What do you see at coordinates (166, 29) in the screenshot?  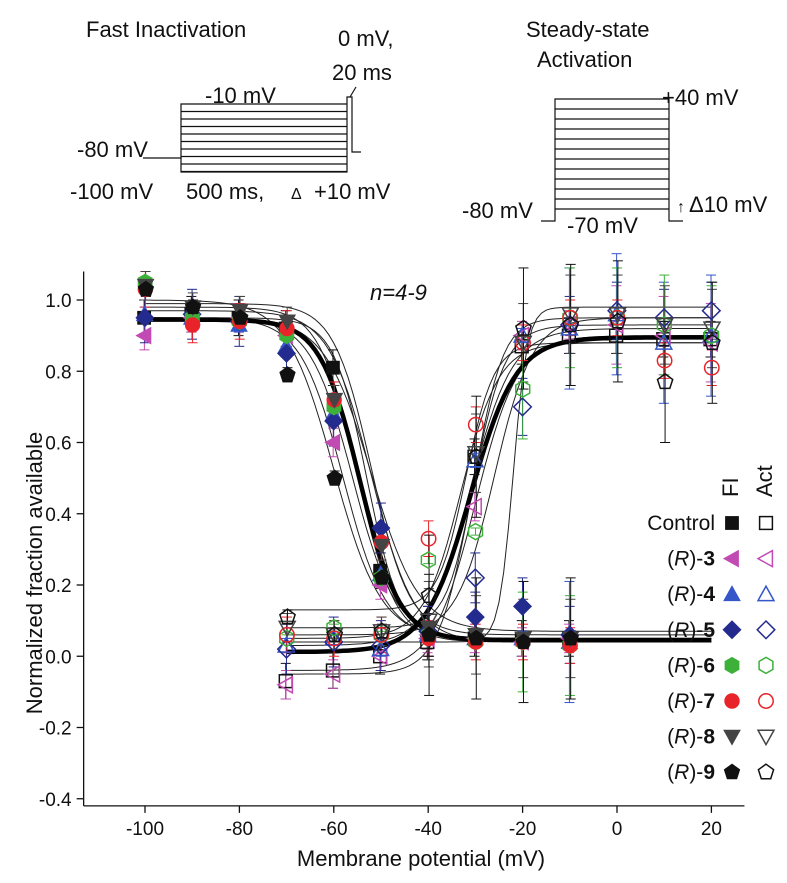 I see `fi-protocol-title: Fast Inactivation` at bounding box center [166, 29].